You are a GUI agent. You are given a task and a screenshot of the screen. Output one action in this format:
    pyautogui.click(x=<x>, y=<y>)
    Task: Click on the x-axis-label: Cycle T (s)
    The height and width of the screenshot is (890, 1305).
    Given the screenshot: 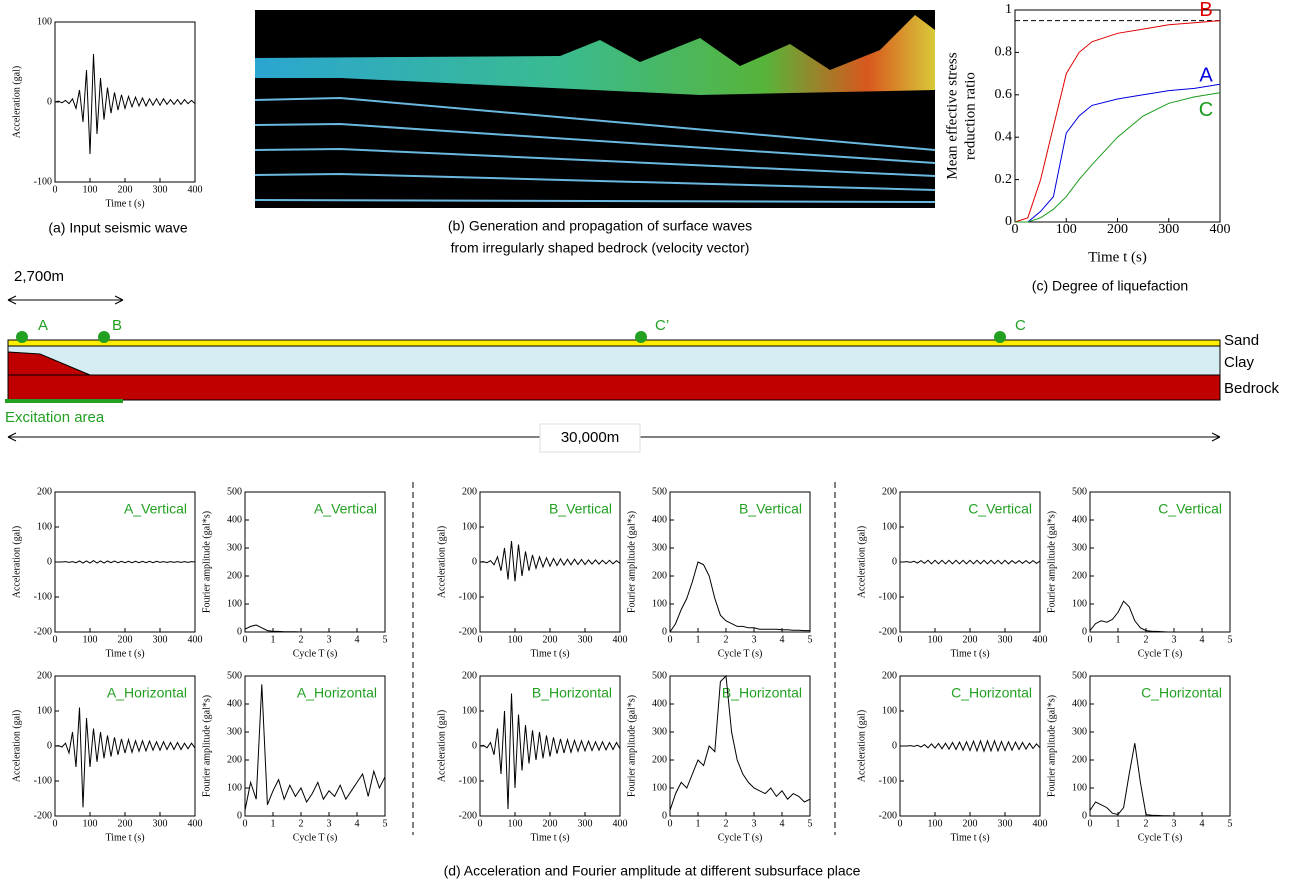 What is the action you would take?
    pyautogui.click(x=315, y=653)
    